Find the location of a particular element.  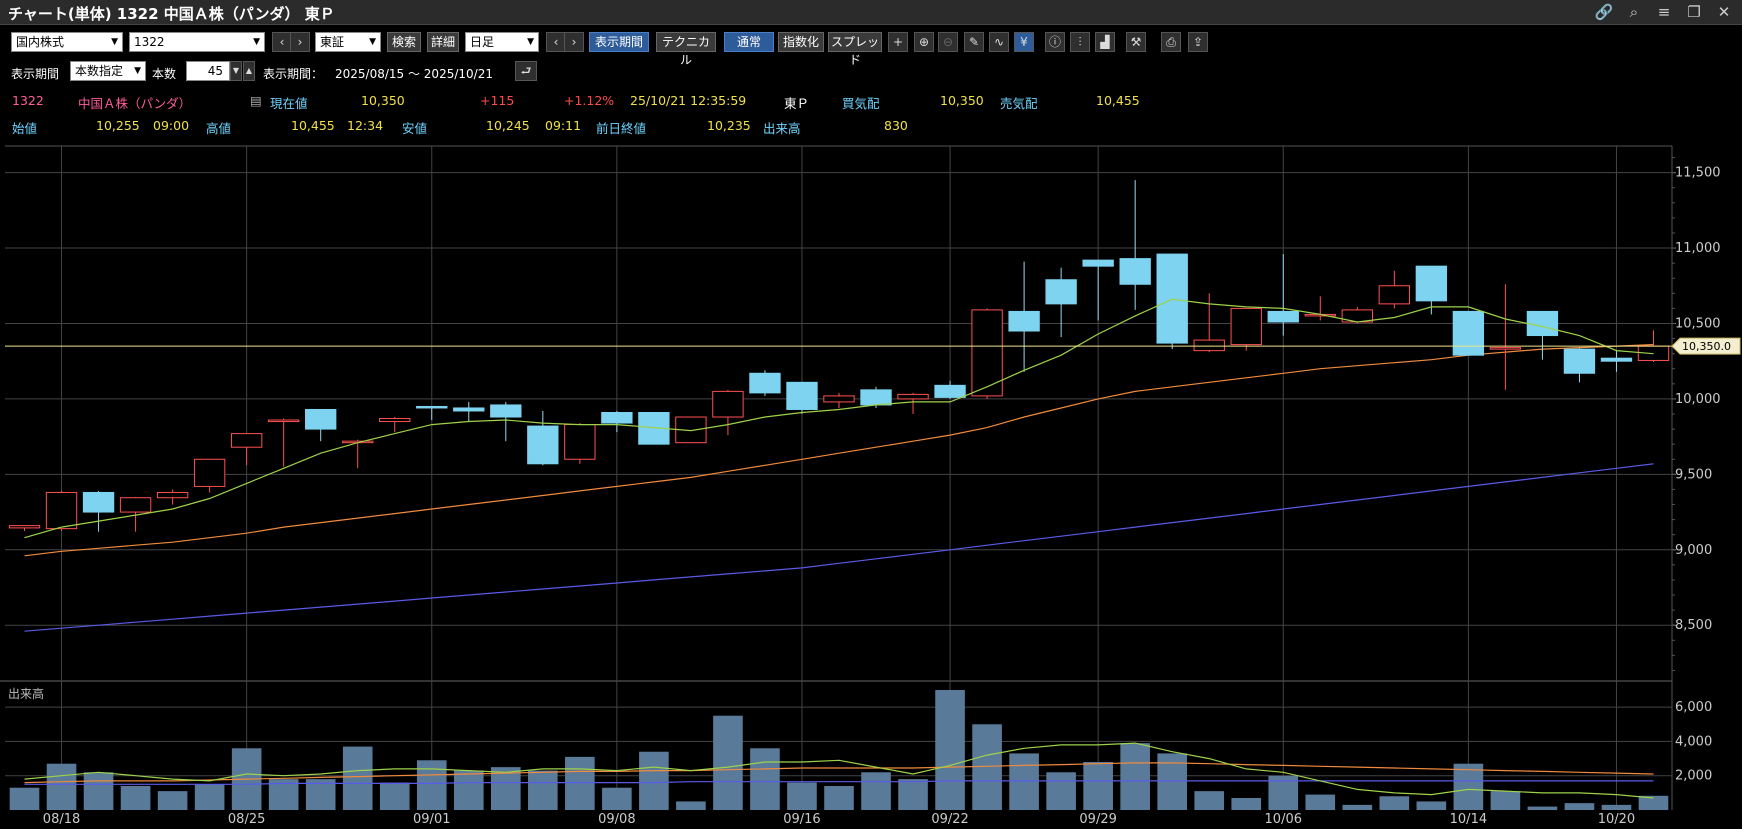

zoom-out-icon: ⊖ is located at coordinates (948, 42).